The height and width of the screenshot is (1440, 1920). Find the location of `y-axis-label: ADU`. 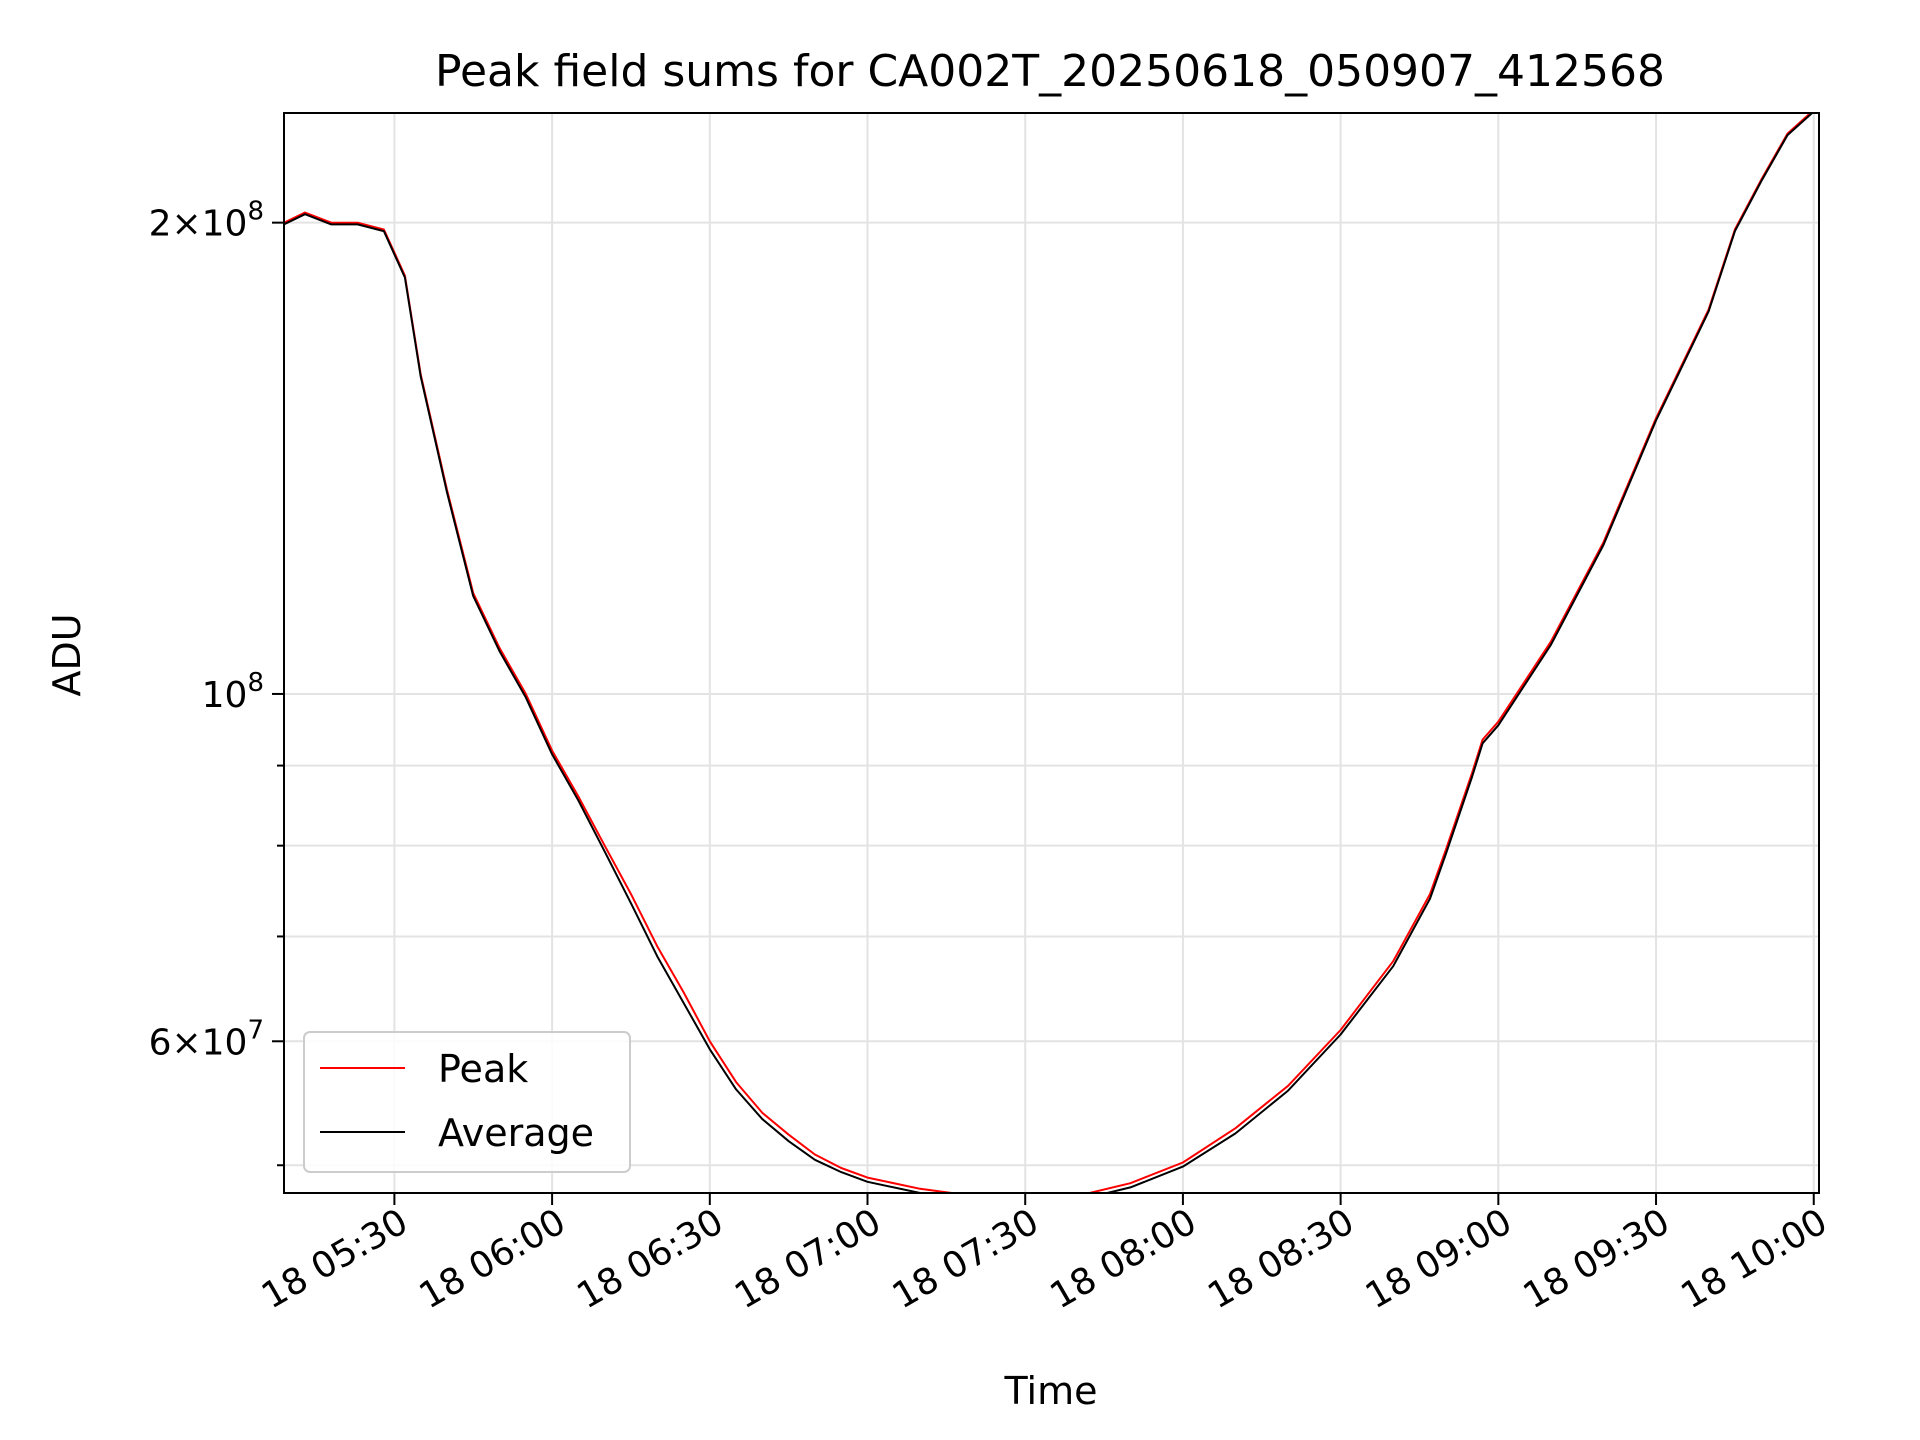

y-axis-label: ADU is located at coordinates (67, 654).